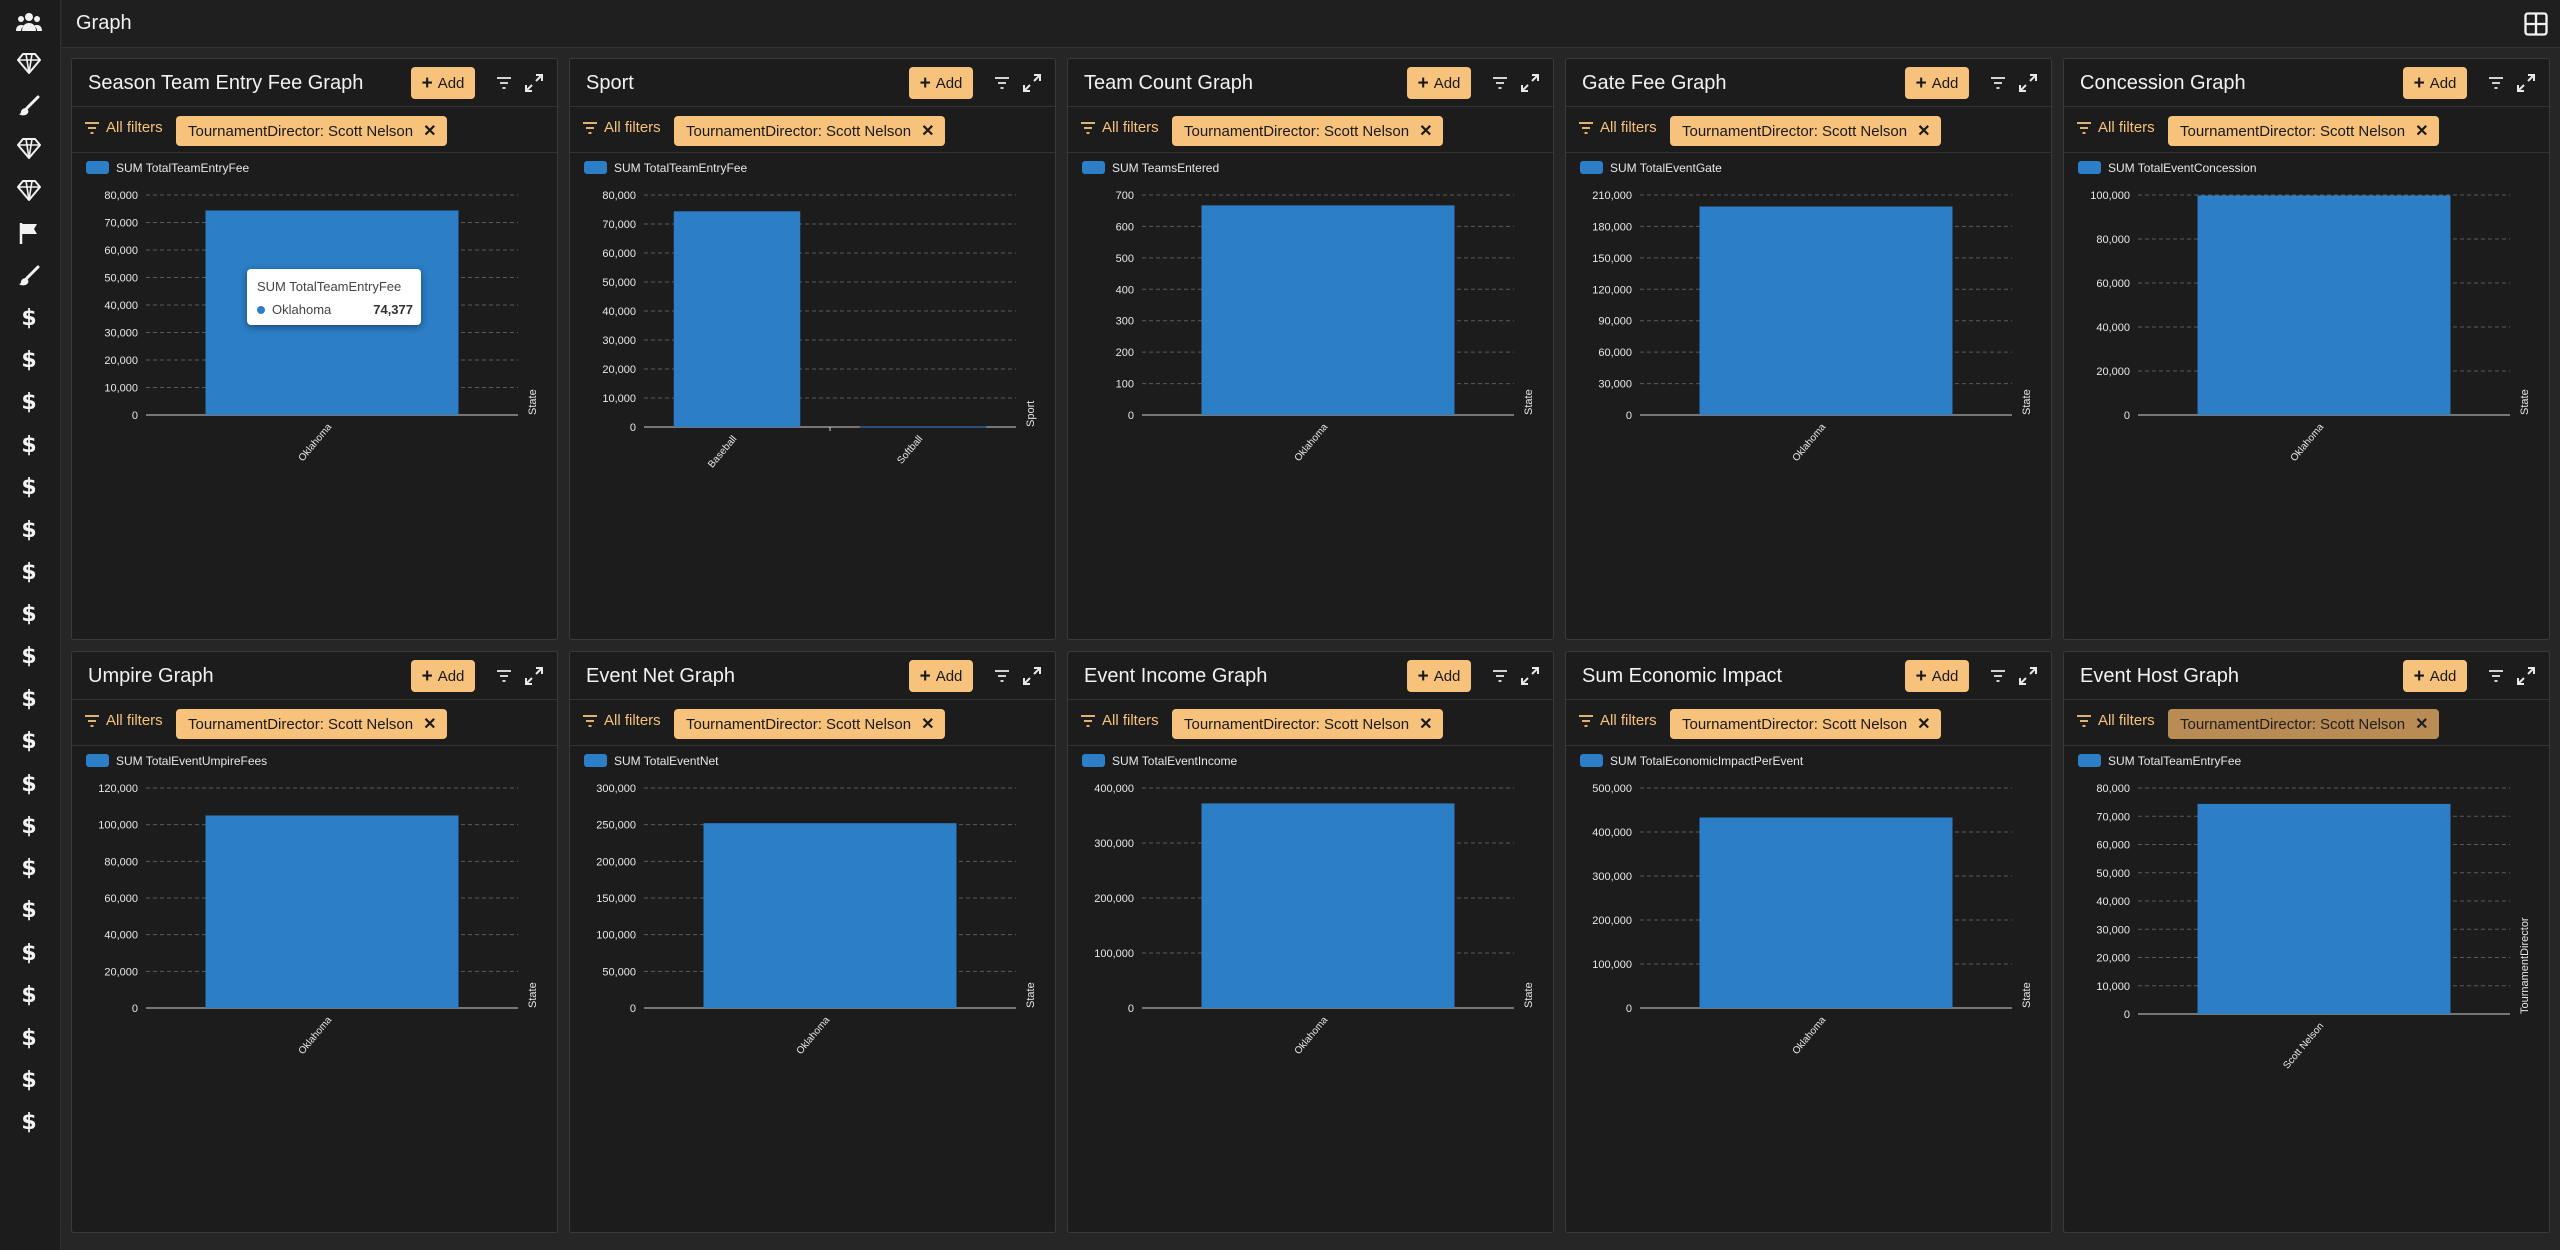 Image resolution: width=2560 pixels, height=1250 pixels. What do you see at coordinates (1159, 761) in the screenshot?
I see `legend: SUM TotalEventIncome` at bounding box center [1159, 761].